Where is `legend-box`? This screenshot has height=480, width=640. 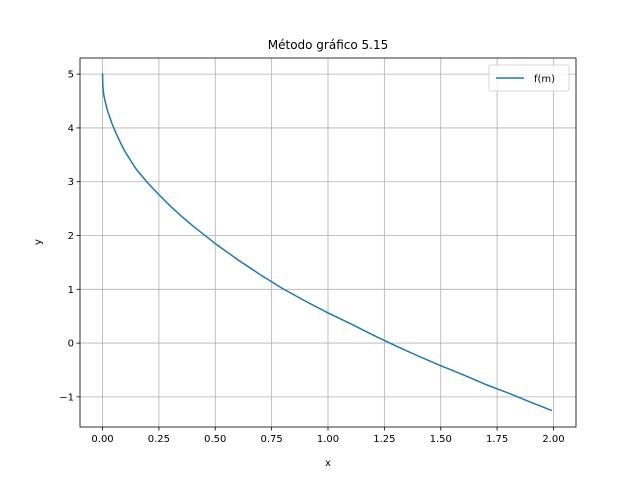 legend-box is located at coordinates (529, 78).